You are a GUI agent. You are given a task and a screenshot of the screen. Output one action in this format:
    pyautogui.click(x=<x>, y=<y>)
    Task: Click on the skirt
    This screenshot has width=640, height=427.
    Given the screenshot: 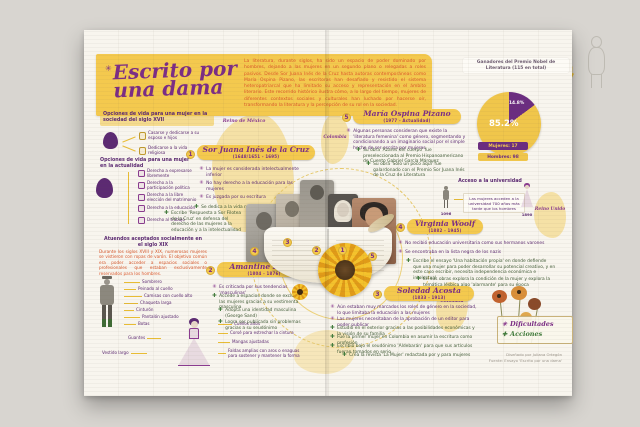 What is the action you would take?
    pyautogui.click(x=194, y=352)
    